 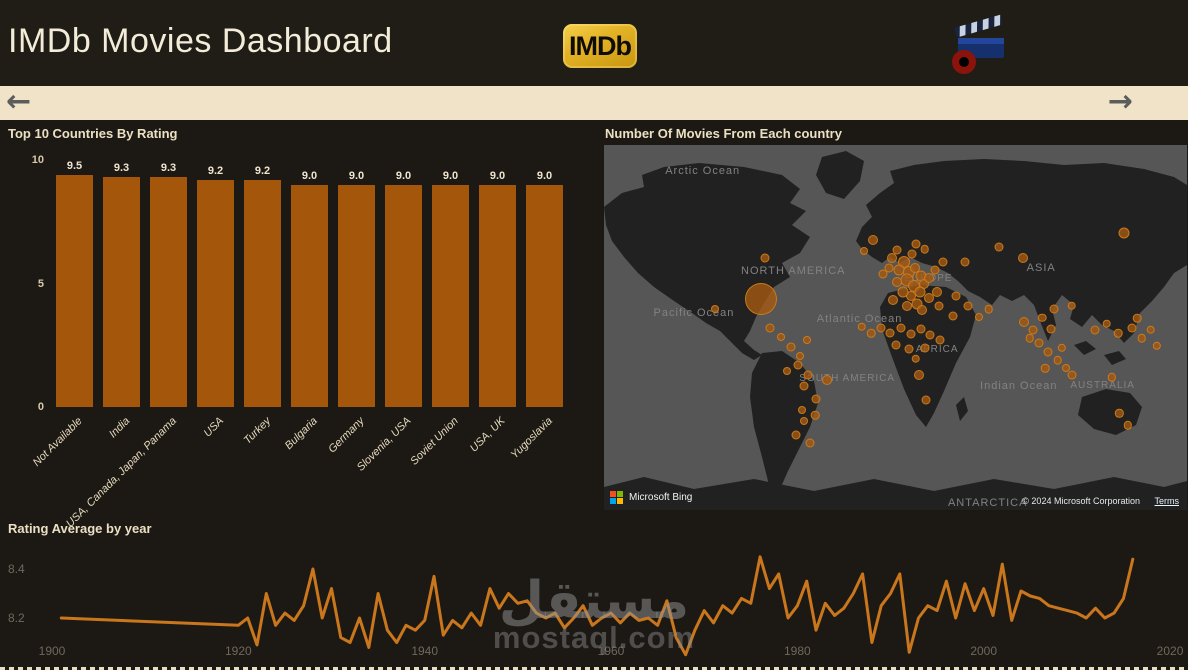 What do you see at coordinates (651, 497) in the screenshot?
I see `bing-logo: Microsoft Bing` at bounding box center [651, 497].